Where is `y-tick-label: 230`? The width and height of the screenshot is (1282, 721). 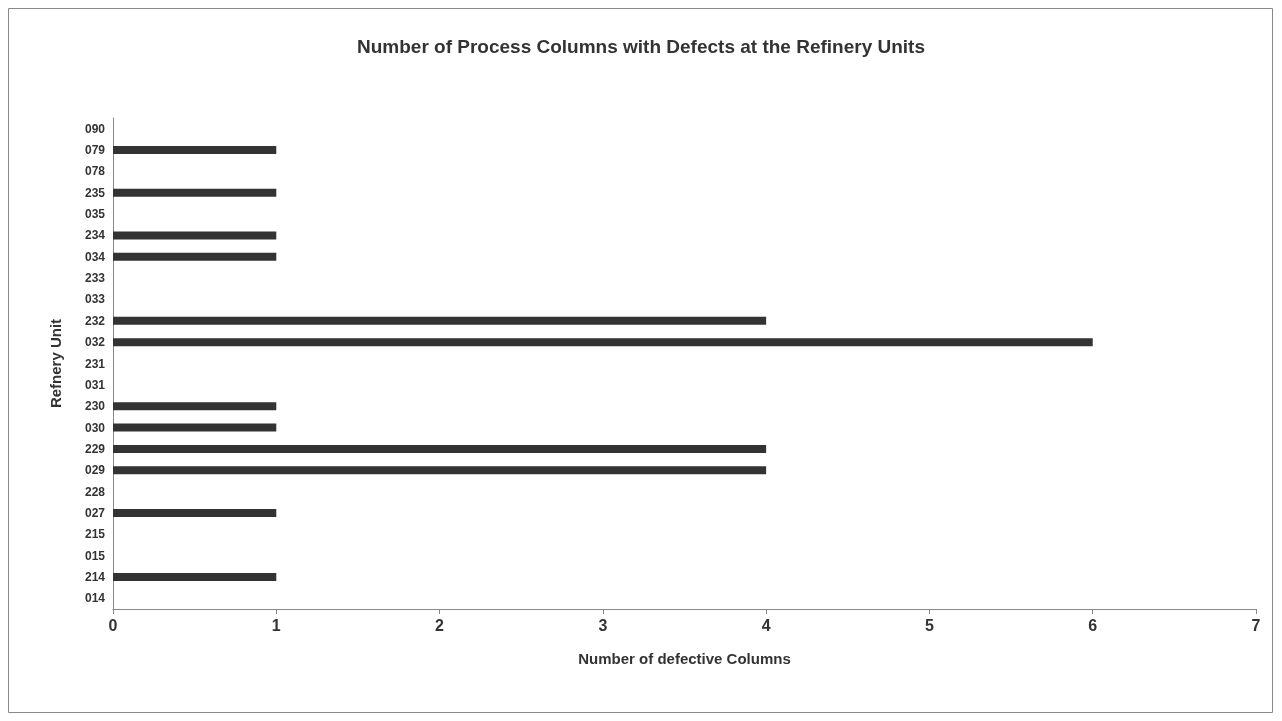 y-tick-label: 230 is located at coordinates (95, 406).